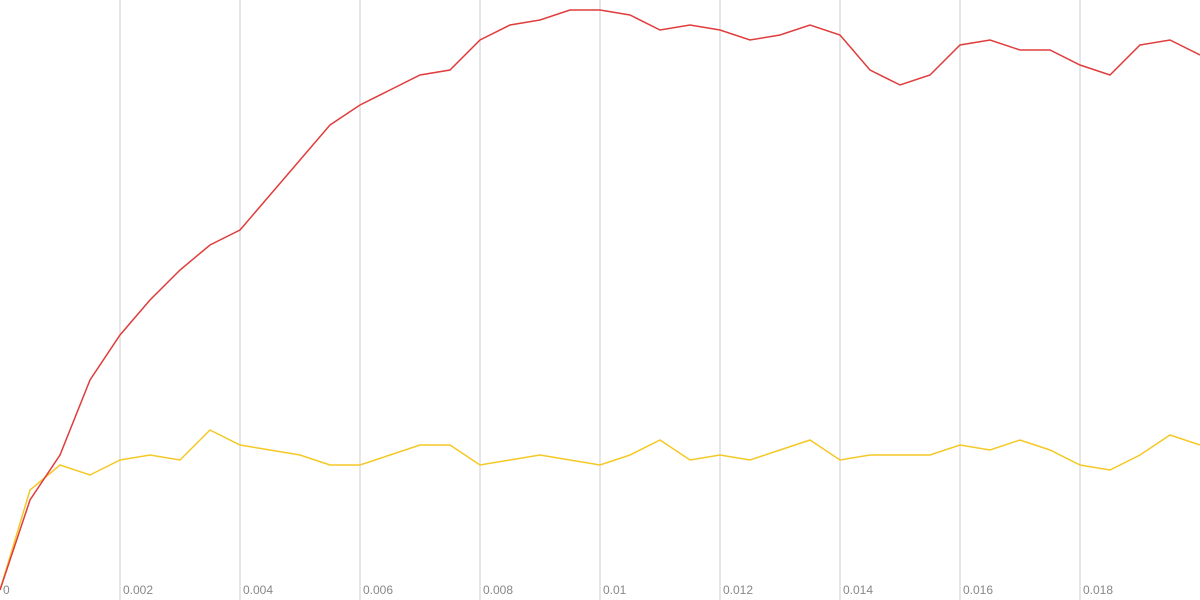 The height and width of the screenshot is (600, 1200). Describe the element at coordinates (258, 590) in the screenshot. I see `x-tick-label: 0.004` at that location.